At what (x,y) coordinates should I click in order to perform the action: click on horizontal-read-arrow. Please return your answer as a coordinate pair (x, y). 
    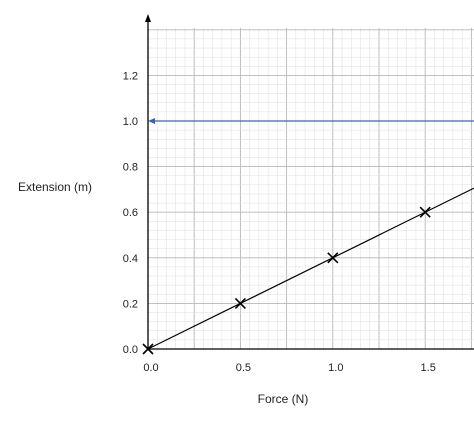
    Looking at the image, I should click on (151, 121).